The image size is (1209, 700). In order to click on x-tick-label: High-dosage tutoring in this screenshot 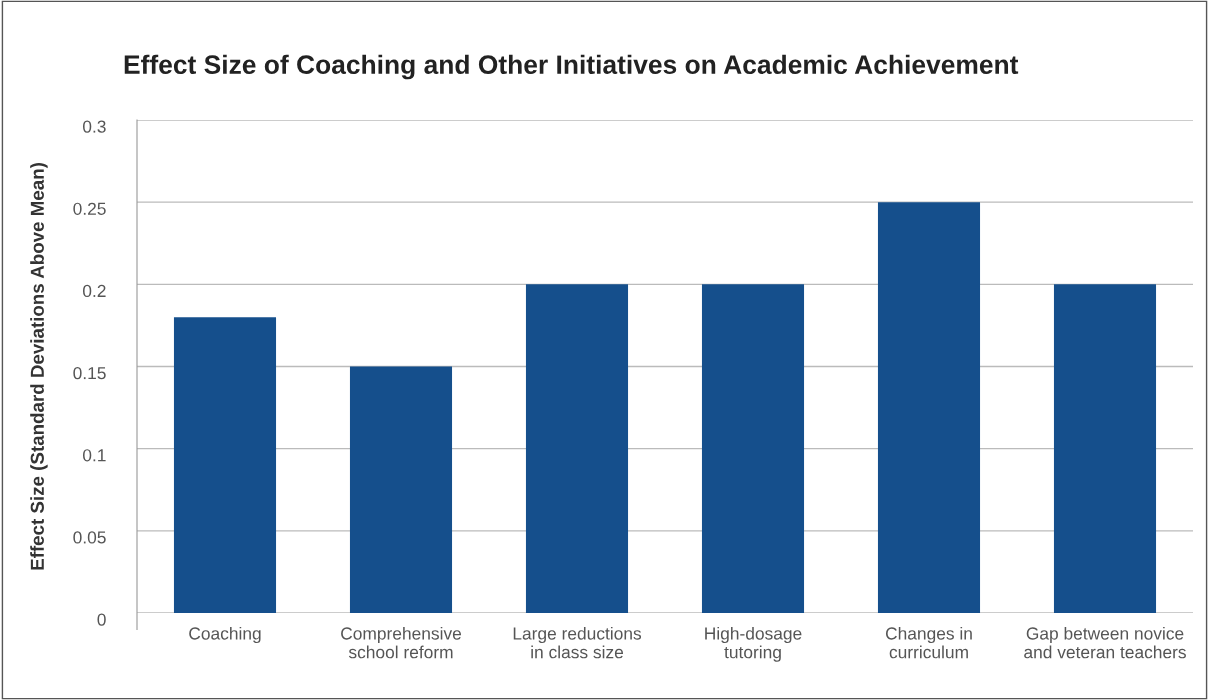, I will do `click(753, 644)`.